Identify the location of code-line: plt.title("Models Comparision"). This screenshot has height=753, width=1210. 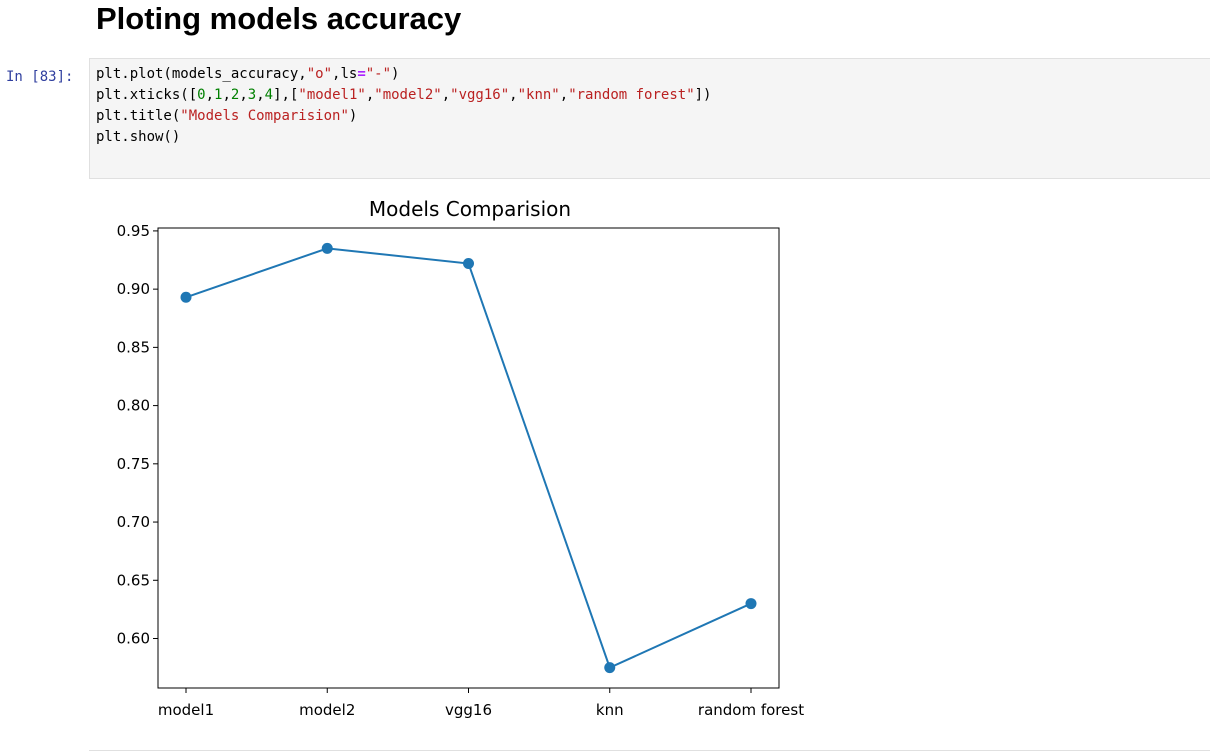
(403, 116).